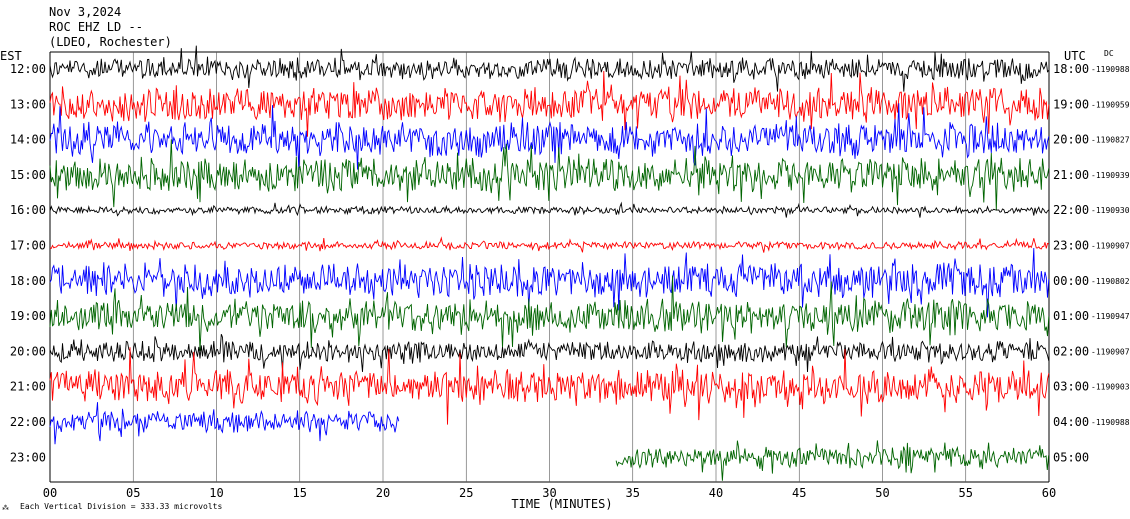  I want to click on x-tick-label: 00, so click(50, 493).